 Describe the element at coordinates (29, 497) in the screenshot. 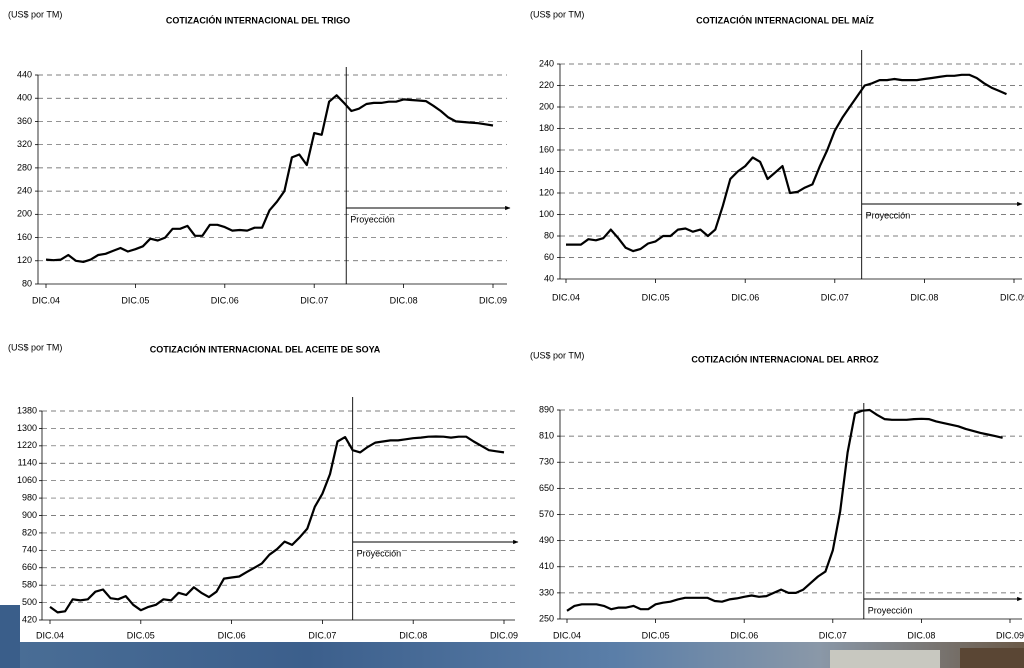

I see `y-tick-label: 980` at that location.